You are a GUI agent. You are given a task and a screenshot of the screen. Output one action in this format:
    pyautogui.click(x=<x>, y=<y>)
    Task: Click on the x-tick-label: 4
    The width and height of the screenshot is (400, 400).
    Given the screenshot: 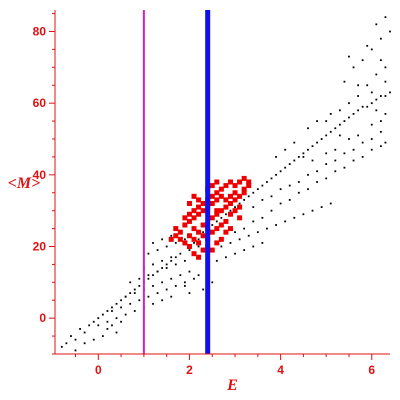 What is the action you would take?
    pyautogui.click(x=280, y=370)
    